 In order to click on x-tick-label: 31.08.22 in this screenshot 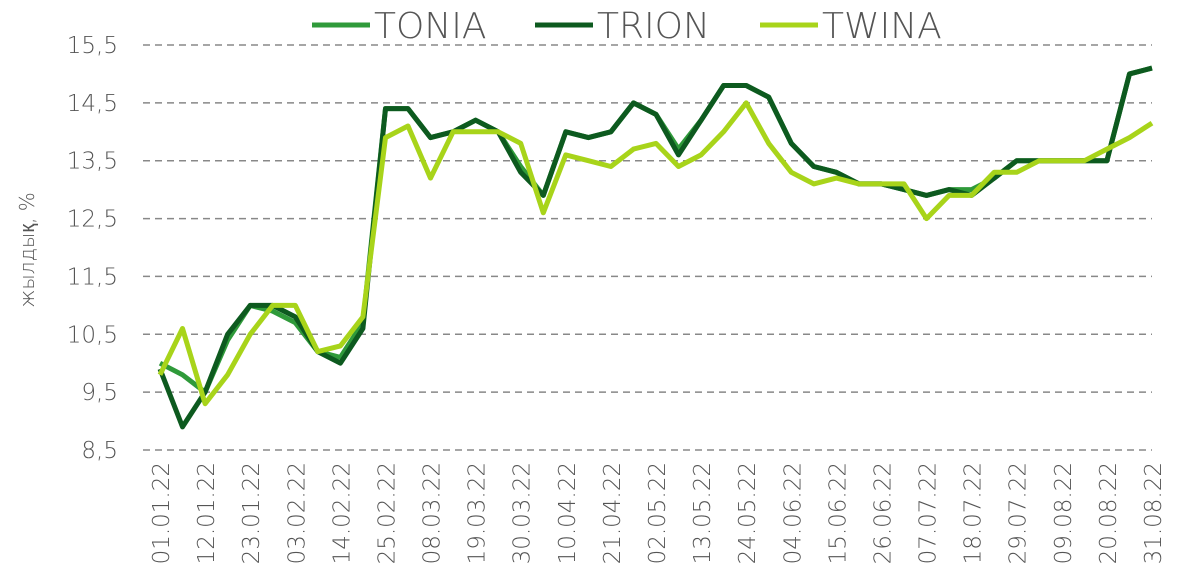, I will do `click(1154, 513)`.